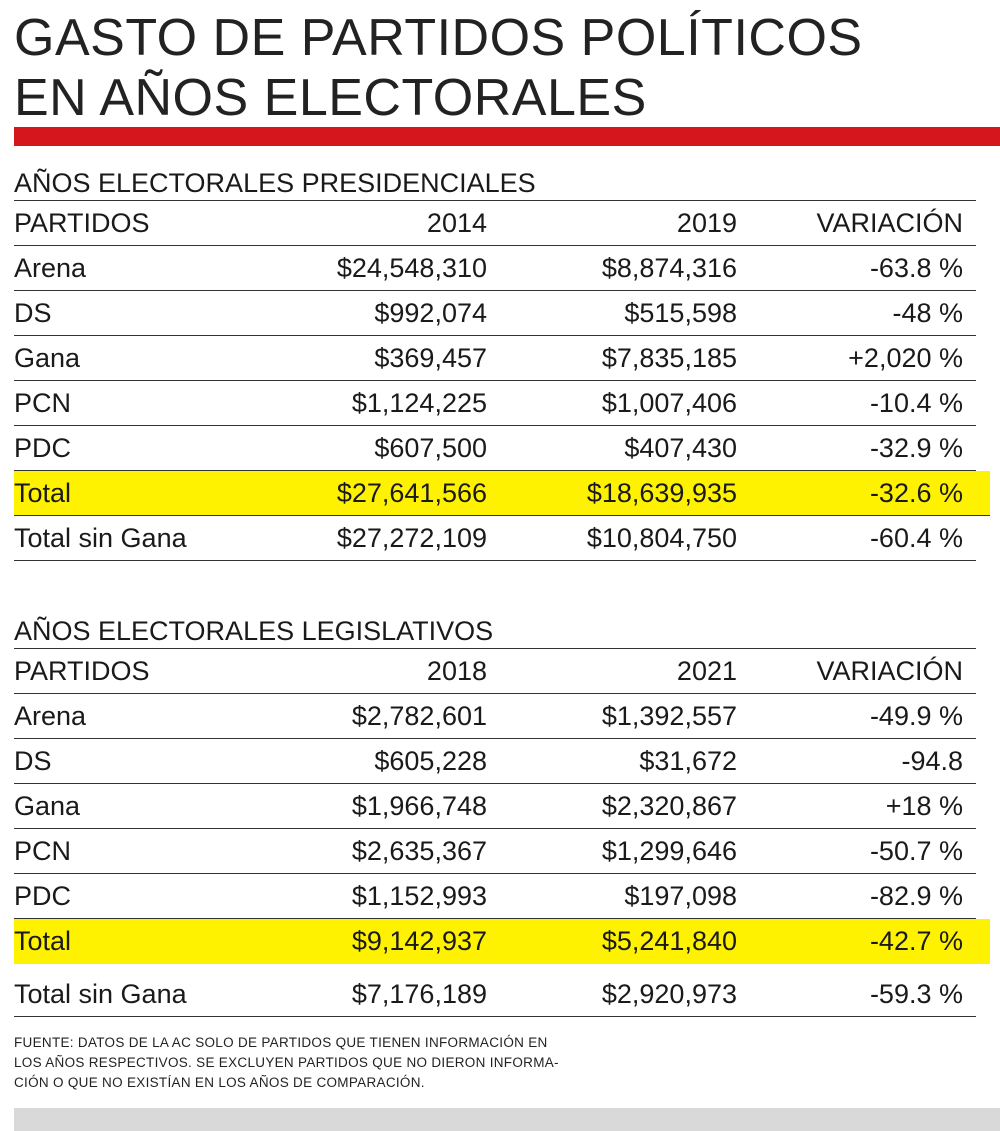  What do you see at coordinates (905, 357) in the screenshot?
I see `table-cell: +2,020 %` at bounding box center [905, 357].